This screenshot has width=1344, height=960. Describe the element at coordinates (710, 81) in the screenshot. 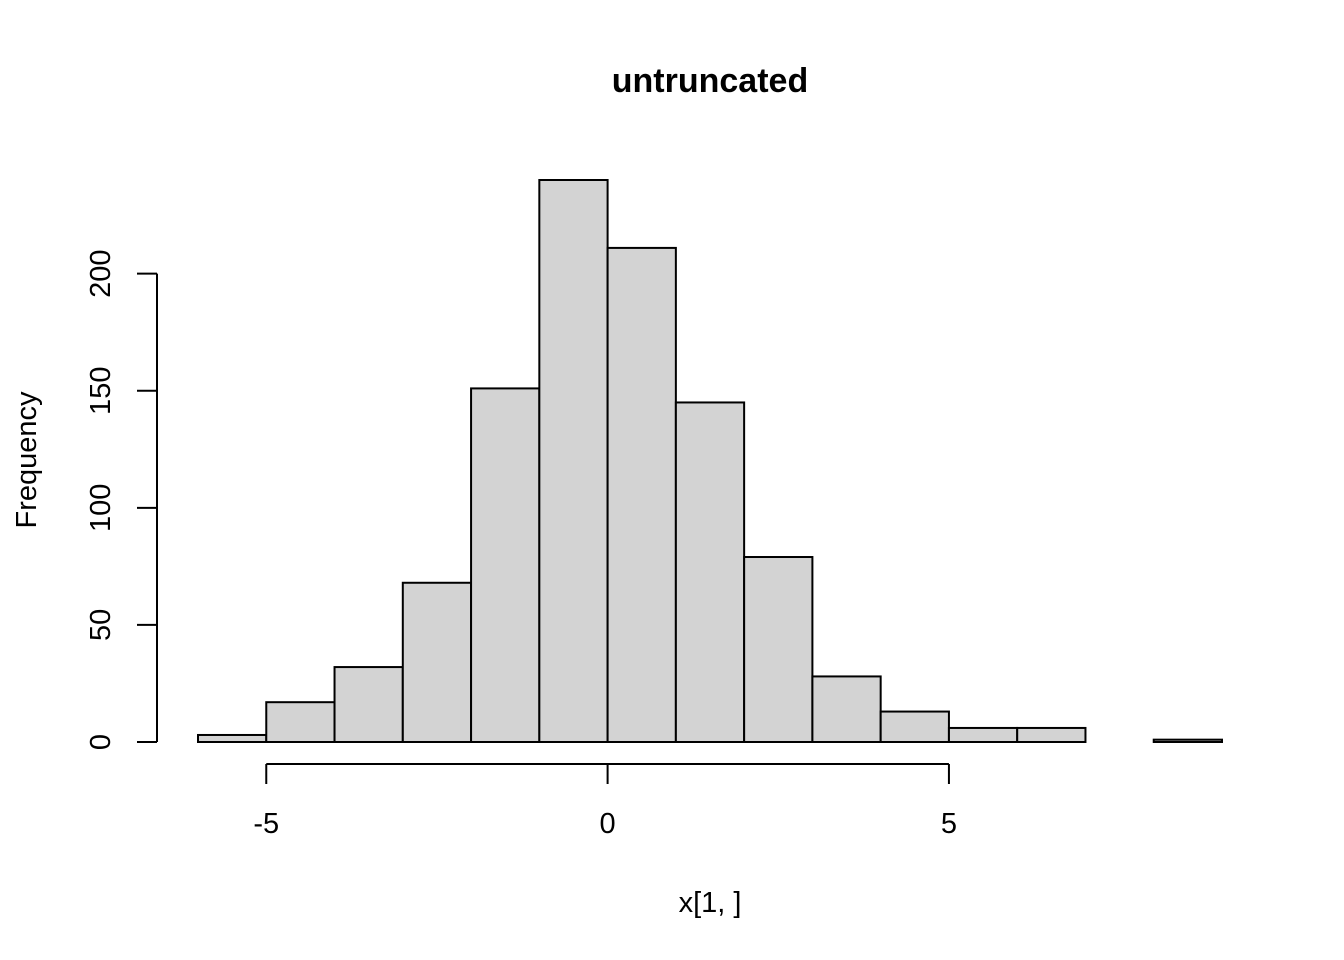

I see `chart-title: untruncated` at that location.